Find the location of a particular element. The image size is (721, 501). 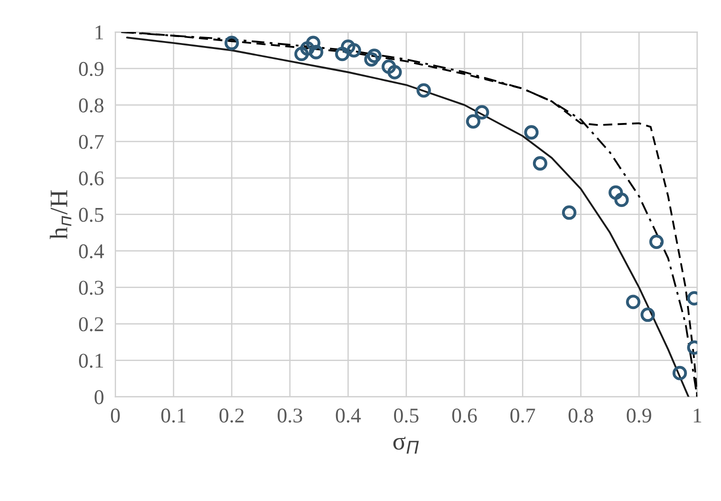

y-tick-label: 0.5 is located at coordinates (91, 215).